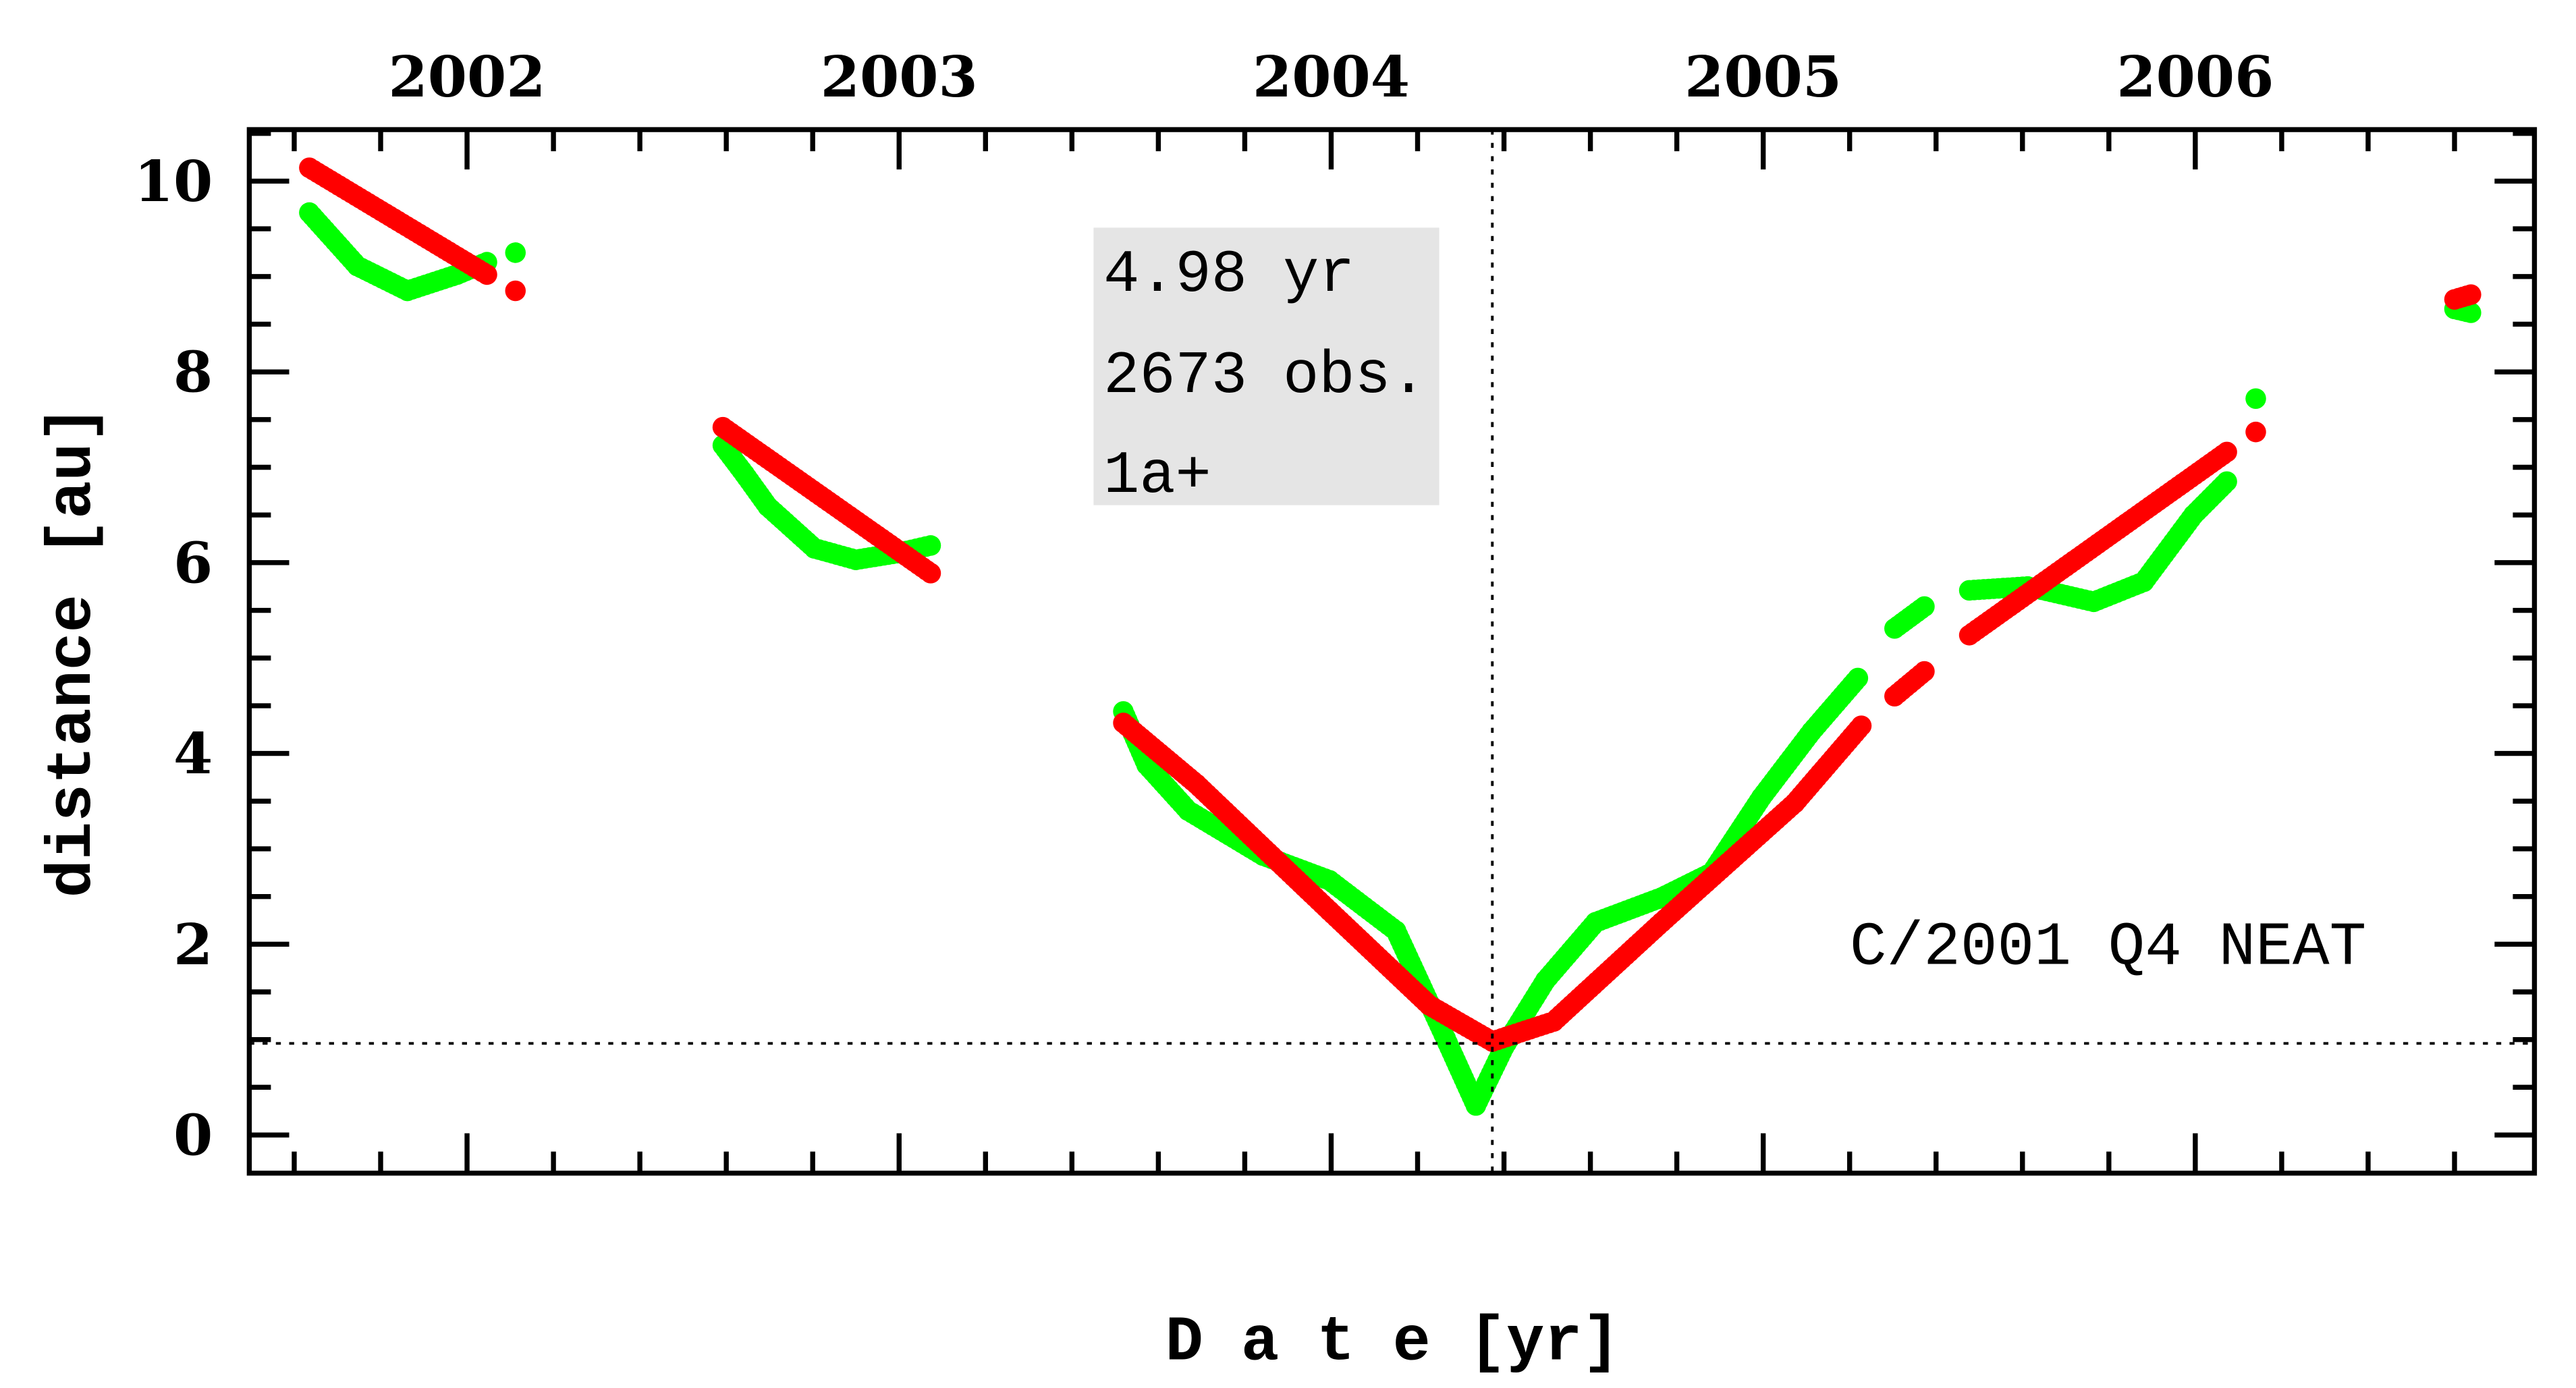  What do you see at coordinates (1763, 76) in the screenshot?
I see `x-tick-label: 2005` at bounding box center [1763, 76].